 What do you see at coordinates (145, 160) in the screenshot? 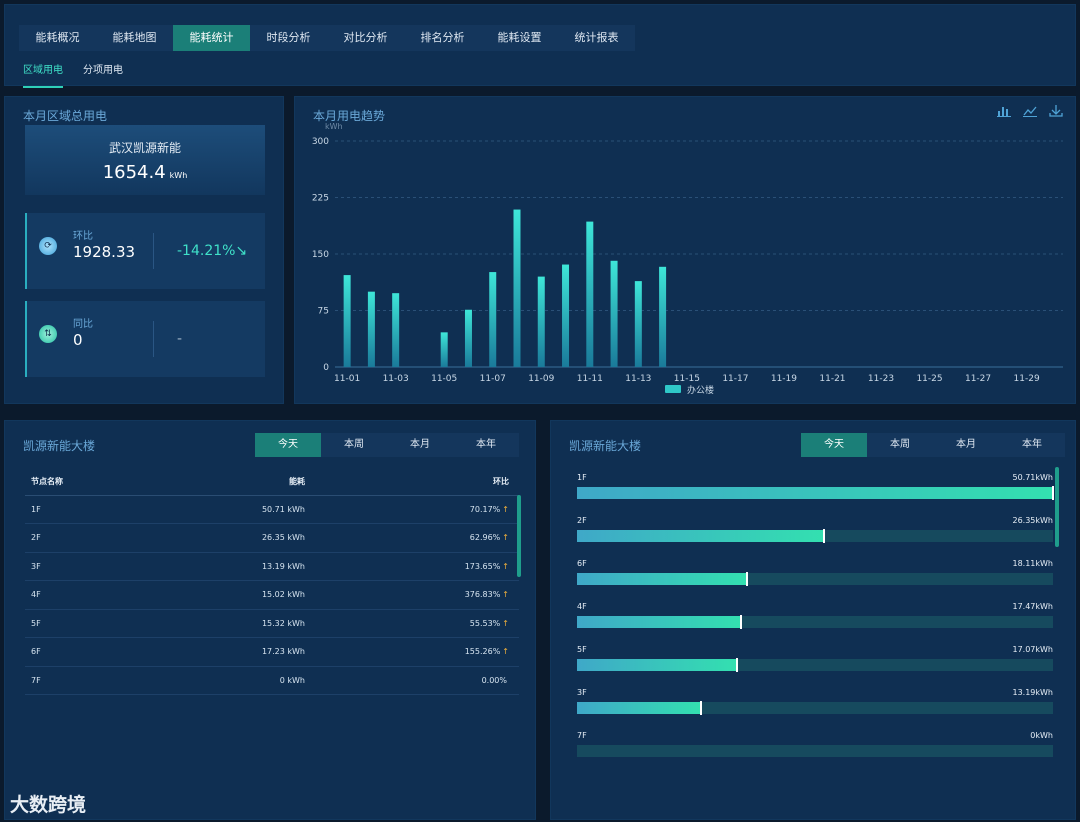
I see `total-box: 武汉凯源新能 1654.4 kWh` at bounding box center [145, 160].